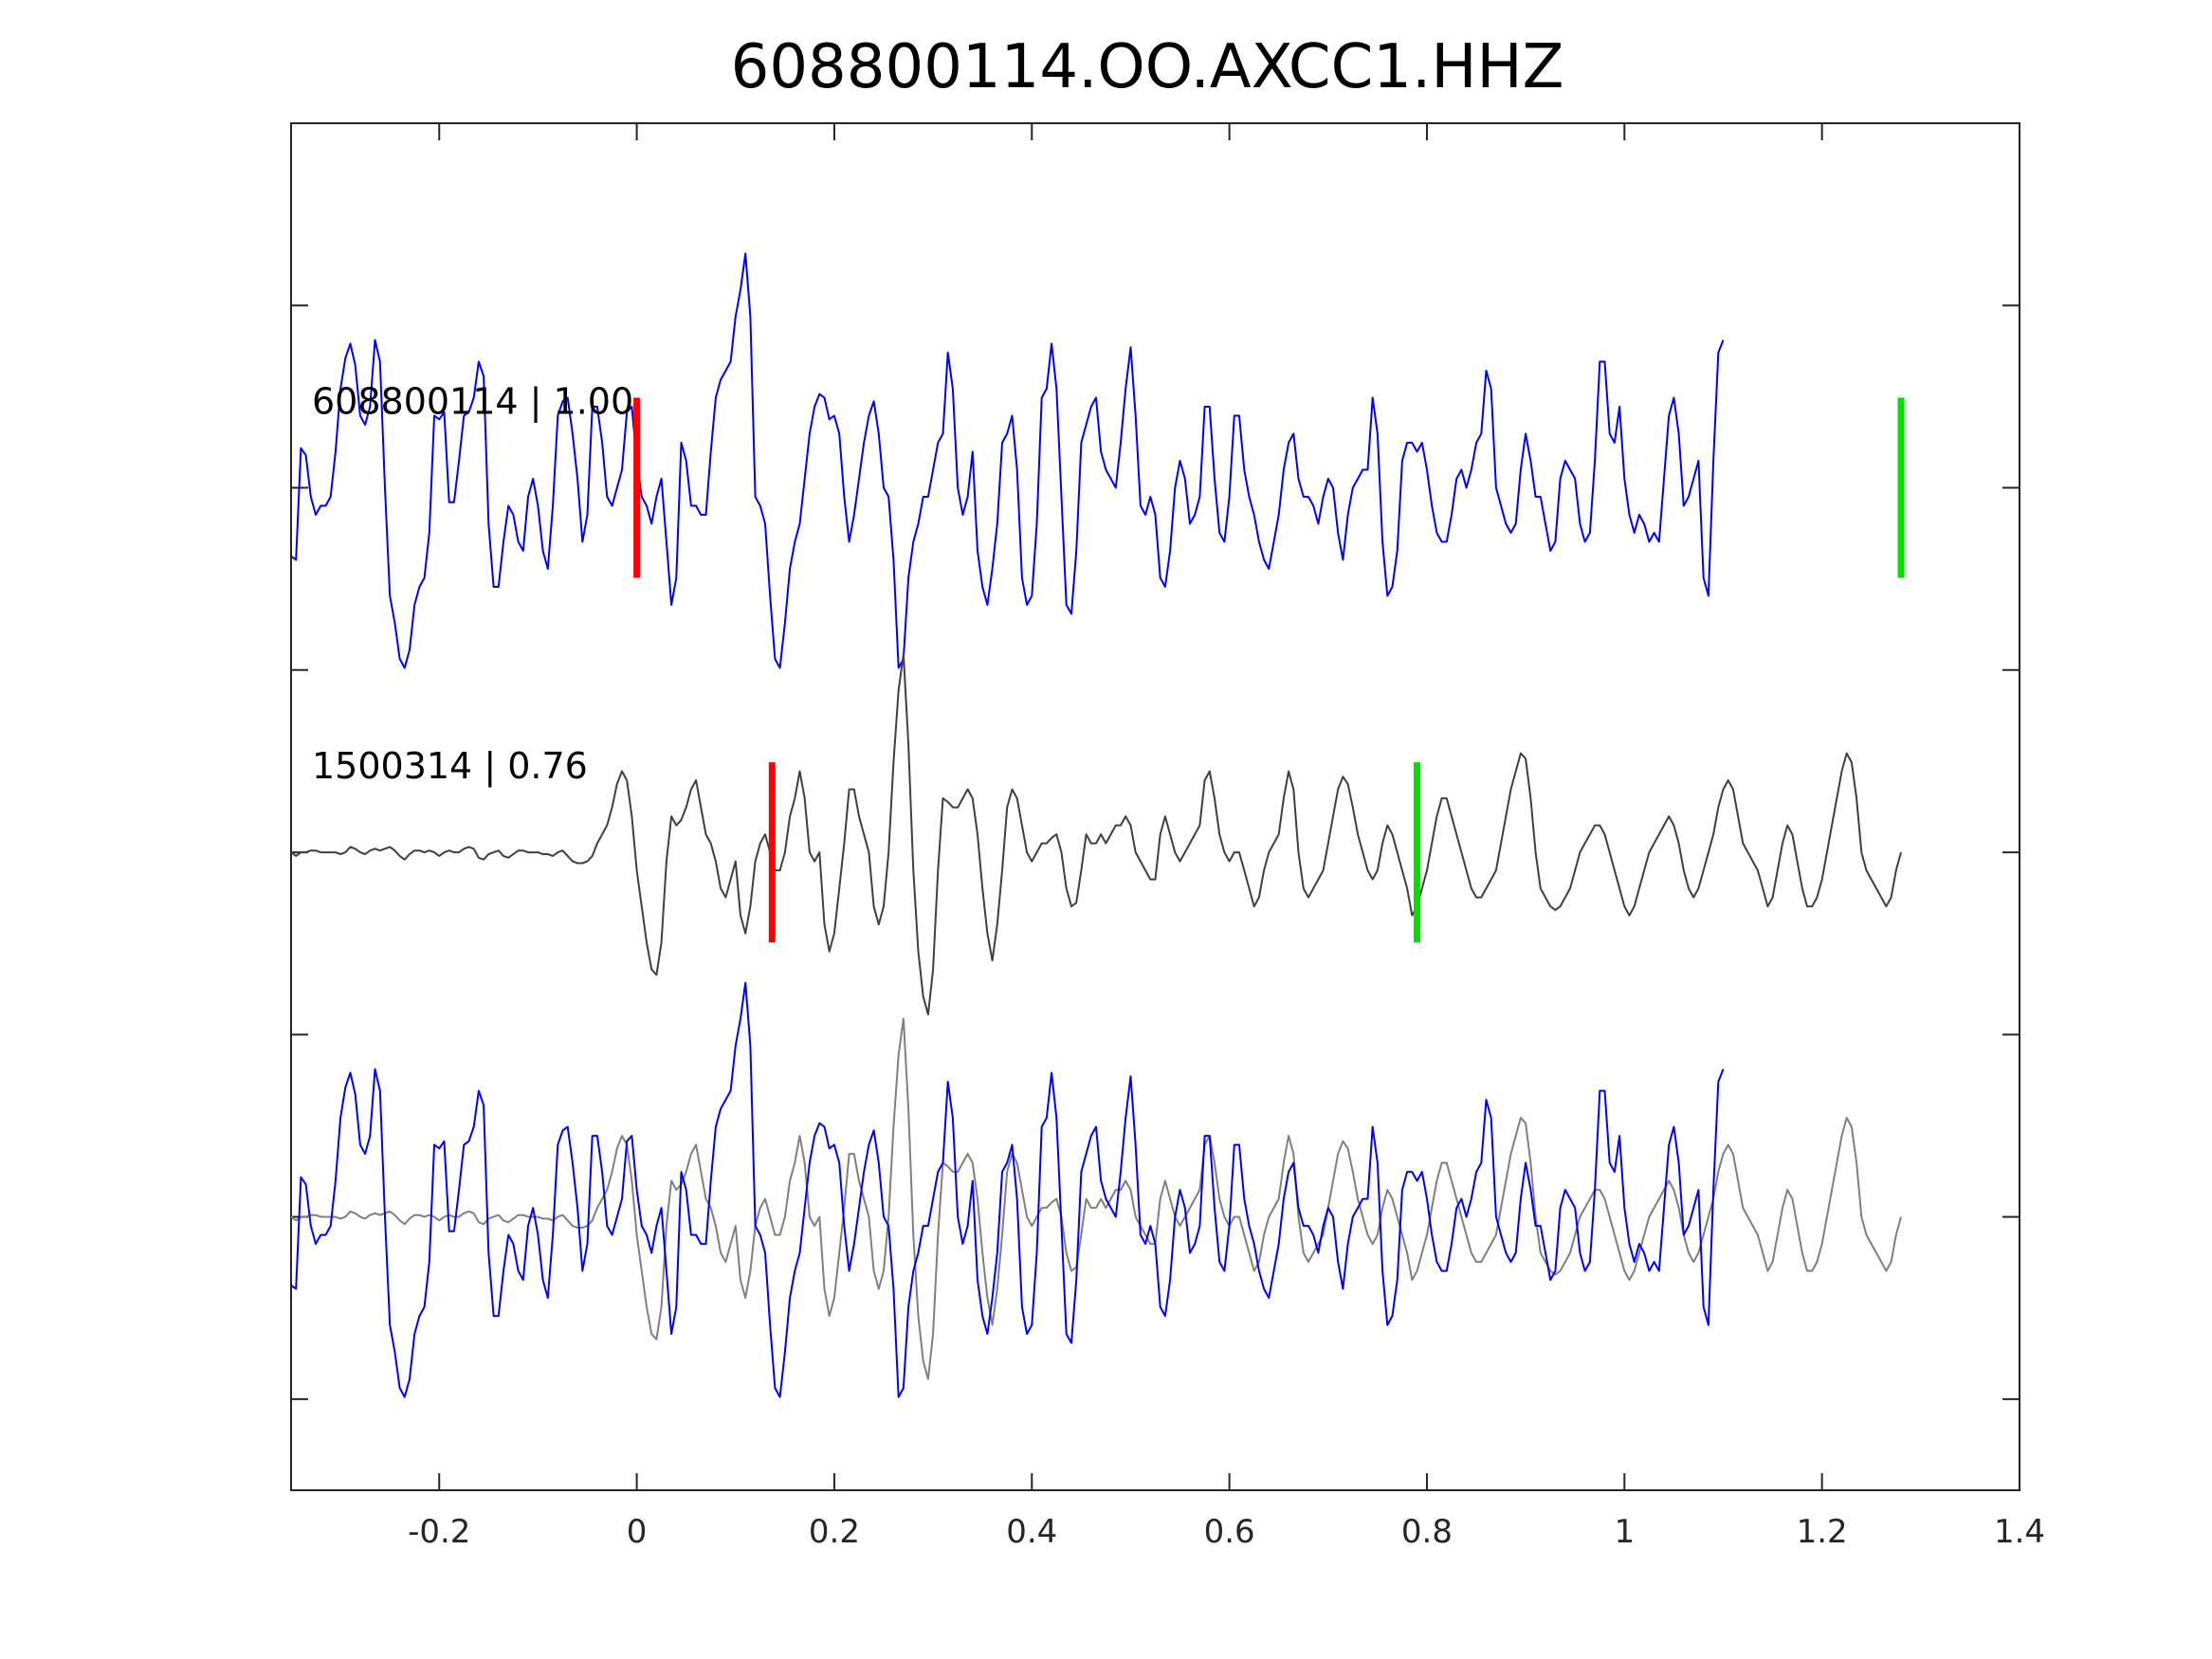 The width and height of the screenshot is (2212, 1659). I want to click on trace-1-label: 608800114 | 1.00, so click(472, 402).